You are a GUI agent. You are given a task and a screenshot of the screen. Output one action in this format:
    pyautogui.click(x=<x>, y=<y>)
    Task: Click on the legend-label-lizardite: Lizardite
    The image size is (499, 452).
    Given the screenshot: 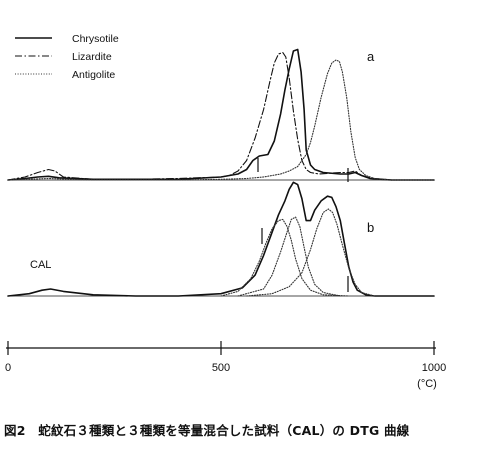 What is the action you would take?
    pyautogui.click(x=92, y=57)
    